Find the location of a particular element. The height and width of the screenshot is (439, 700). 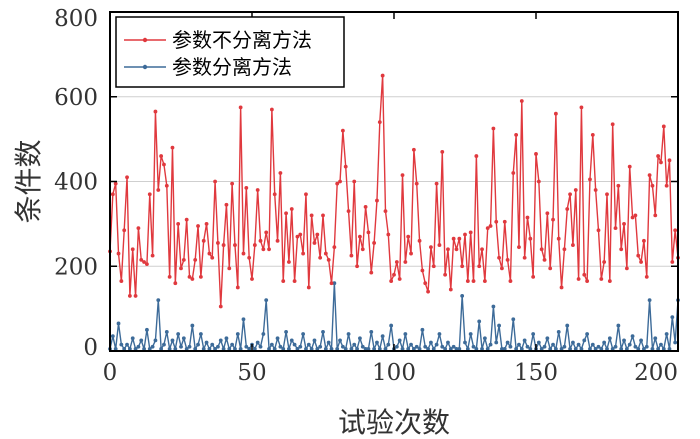

x-axis-title: 试验次数 is located at coordinates (394, 422).